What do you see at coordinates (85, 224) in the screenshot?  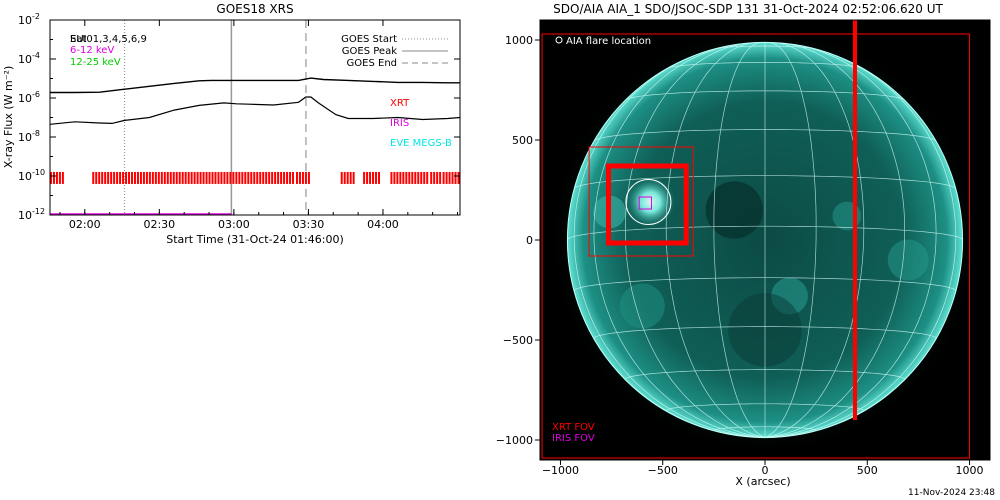 I see `x-tick-label: 02:00` at bounding box center [85, 224].